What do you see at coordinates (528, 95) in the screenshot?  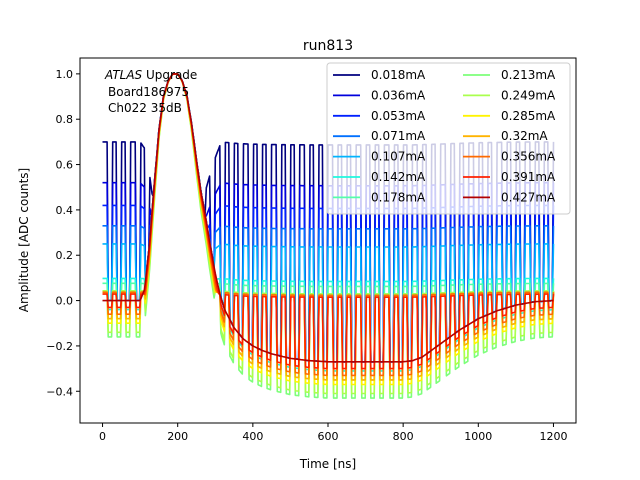 I see `legend-label: 0.249mA` at bounding box center [528, 95].